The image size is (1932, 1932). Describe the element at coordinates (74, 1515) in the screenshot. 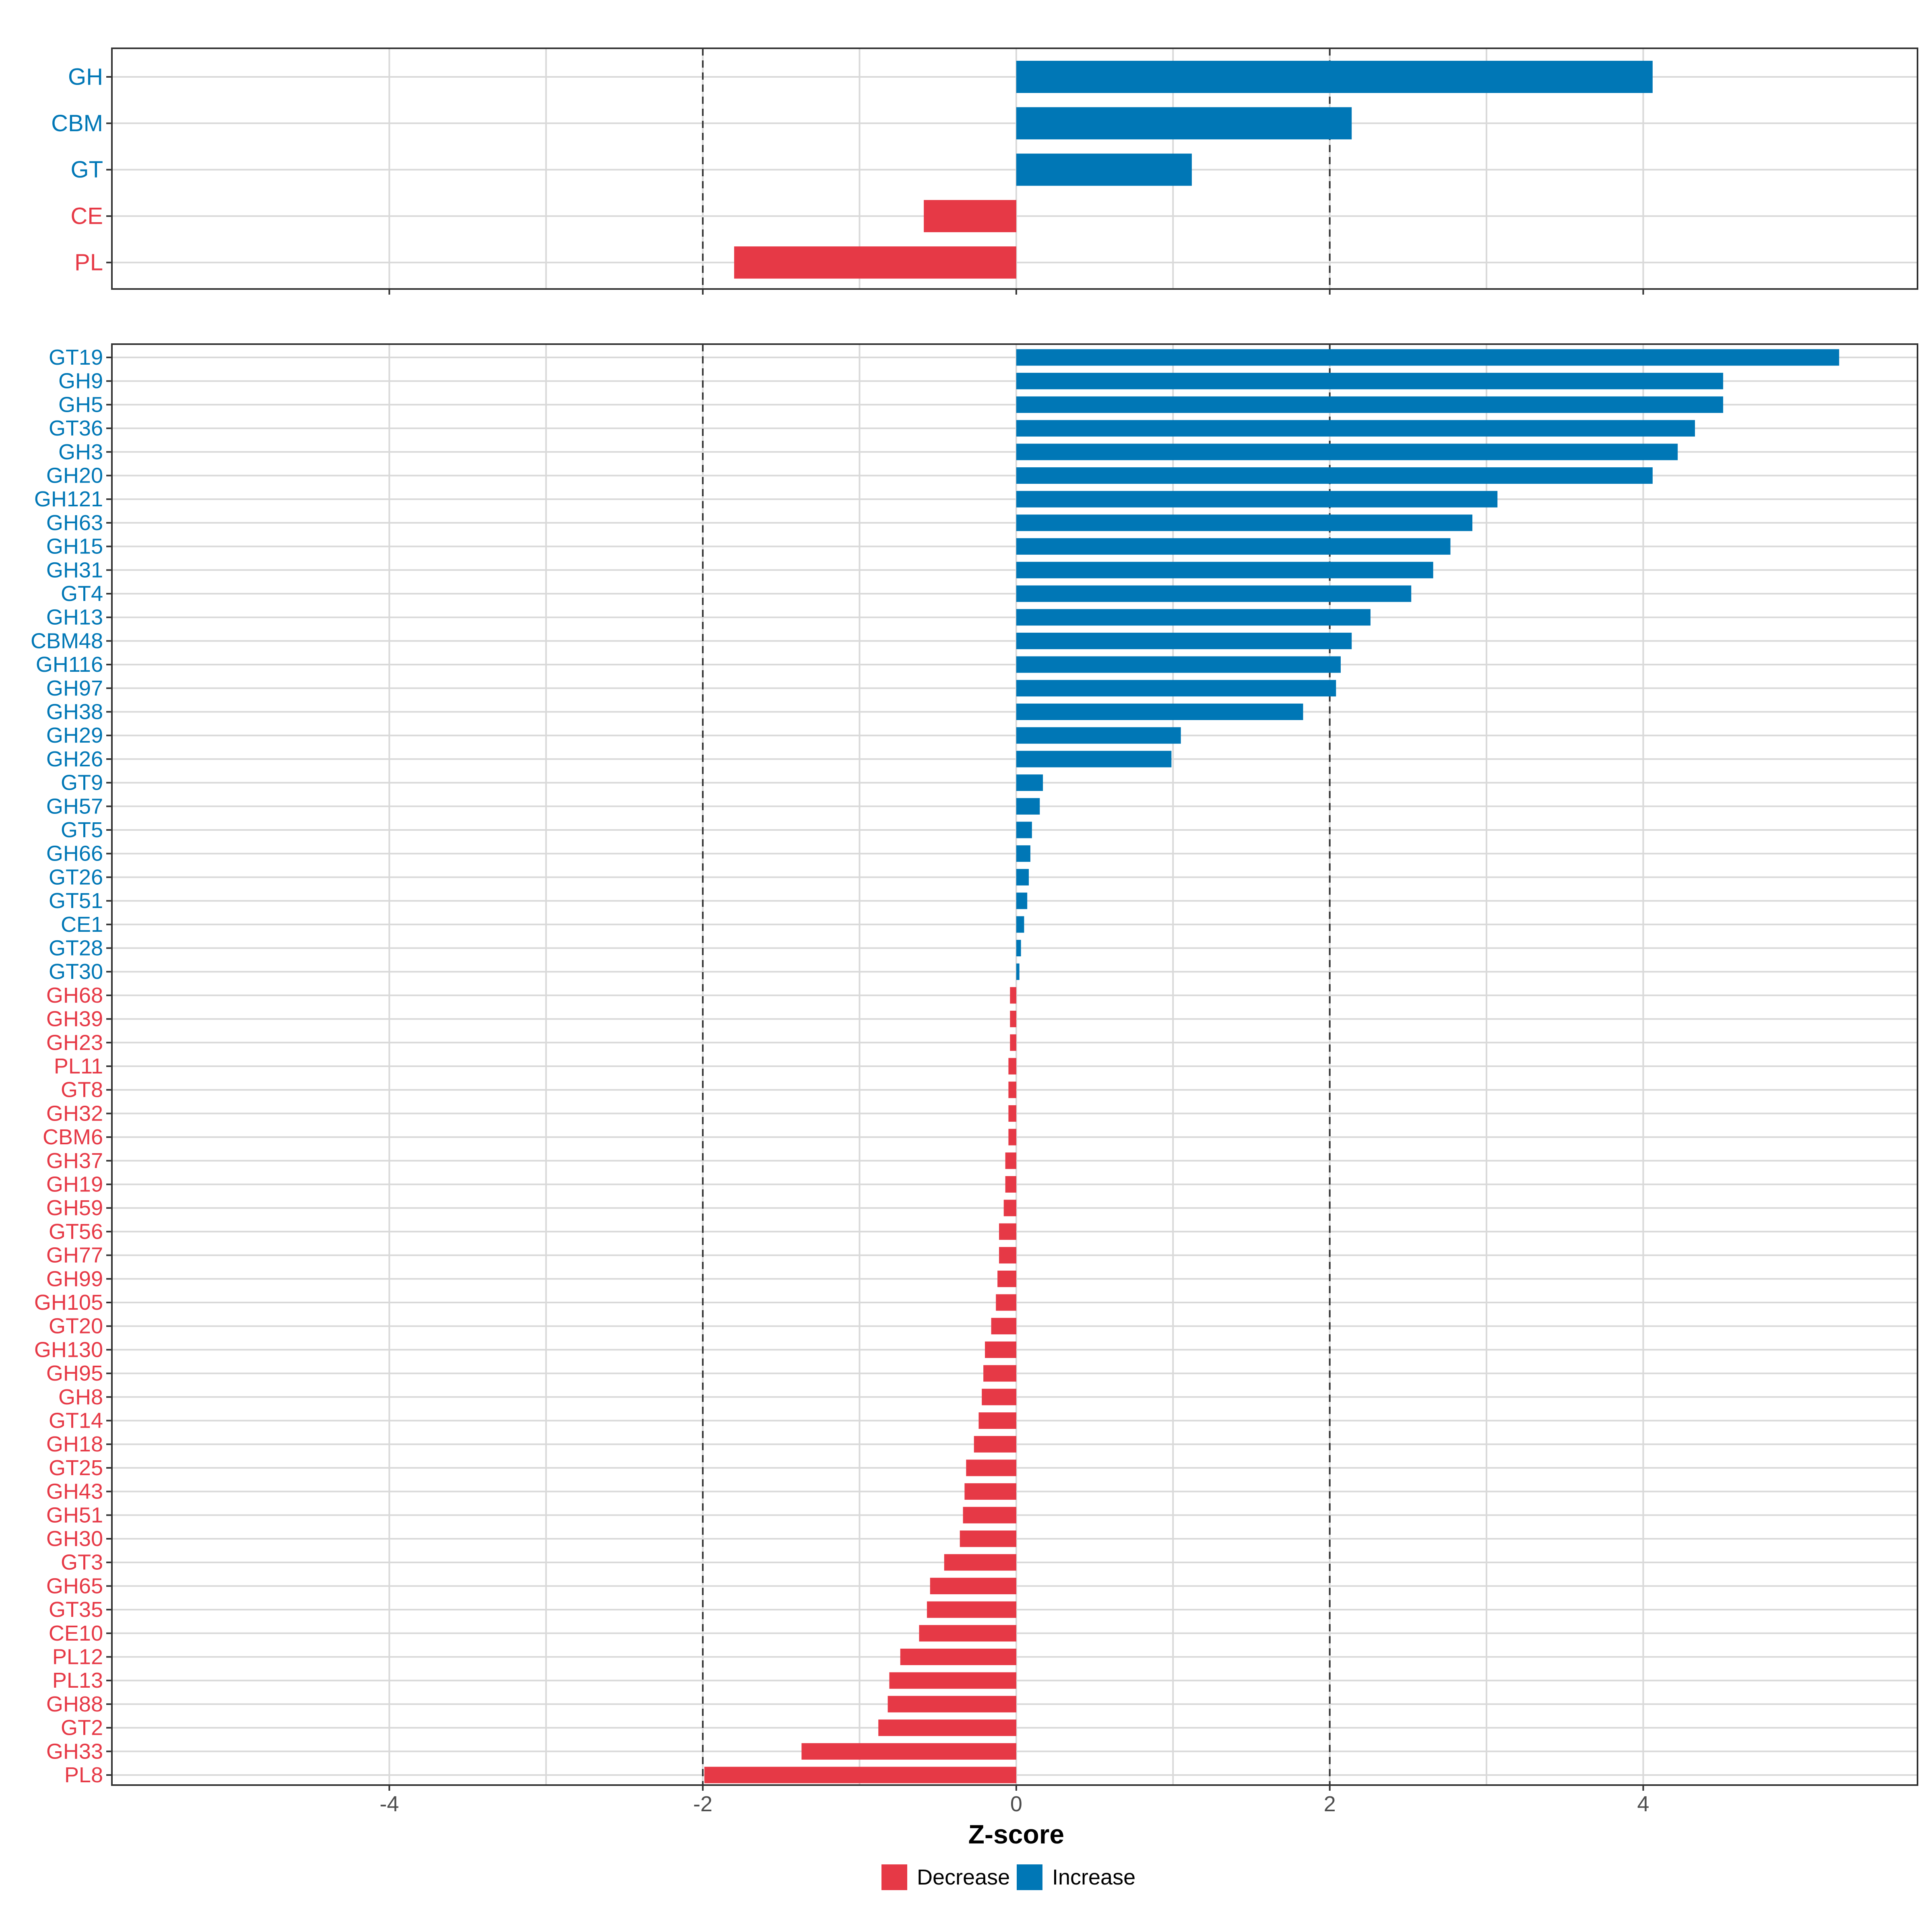

I see `category-label-gh51: GH51` at that location.